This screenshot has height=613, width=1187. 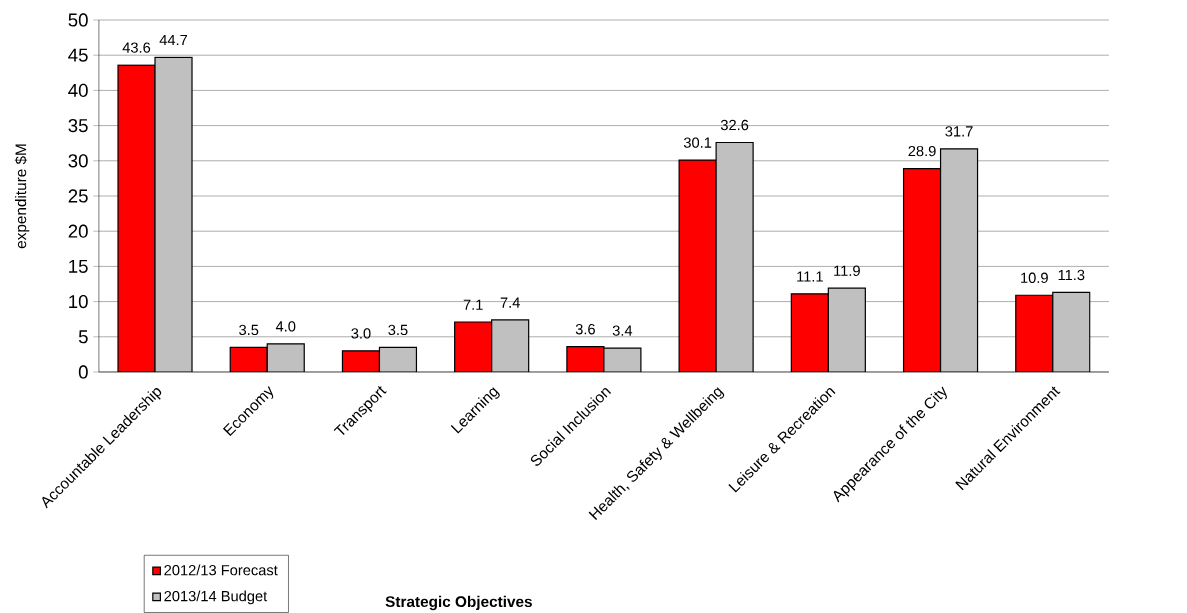 I want to click on data-label: 3.0, so click(x=361, y=333).